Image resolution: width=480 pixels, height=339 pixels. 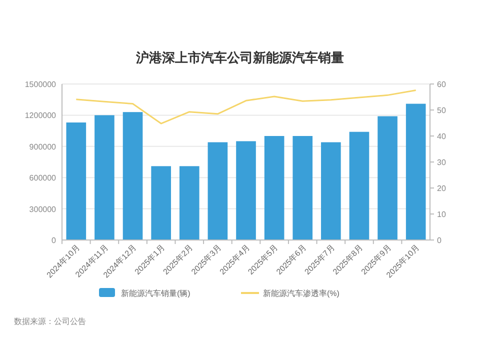 What do you see at coordinates (43, 209) in the screenshot?
I see `y-tick-label: 300000` at bounding box center [43, 209].